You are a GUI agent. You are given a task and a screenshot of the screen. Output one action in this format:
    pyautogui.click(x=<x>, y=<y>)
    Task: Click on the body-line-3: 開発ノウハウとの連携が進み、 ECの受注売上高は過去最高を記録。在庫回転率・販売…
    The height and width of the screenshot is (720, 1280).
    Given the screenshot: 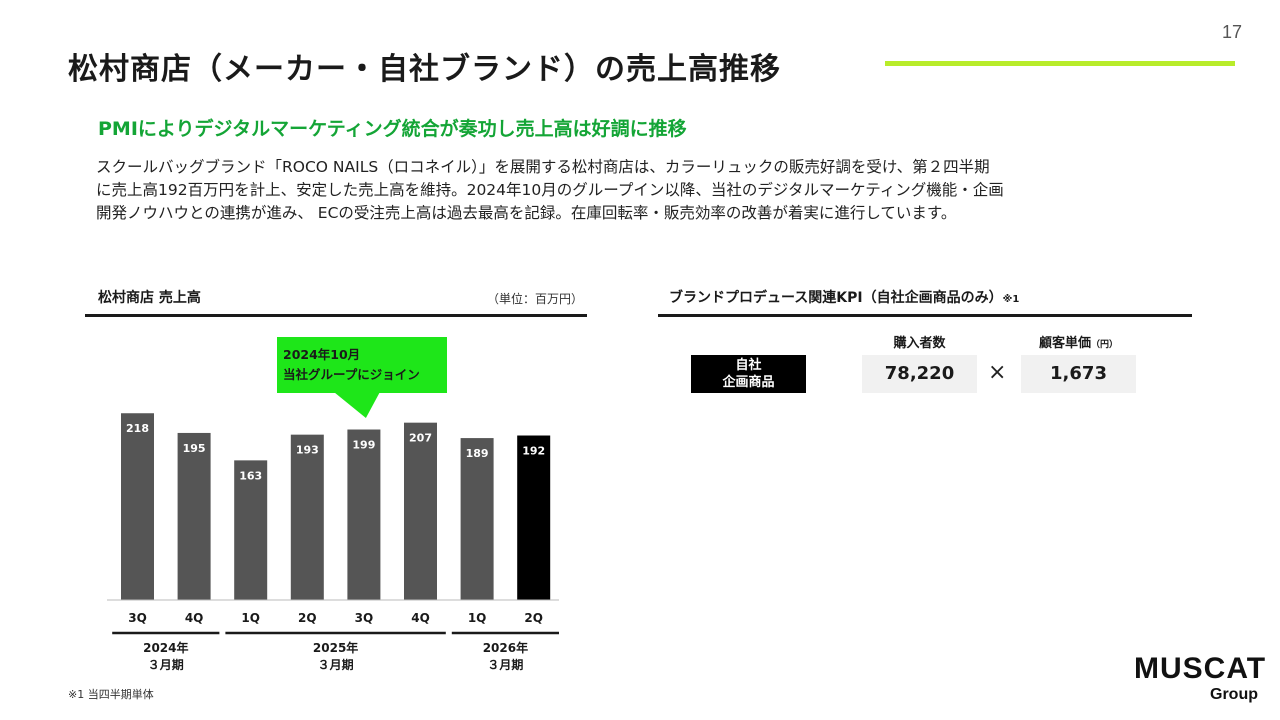 What is the action you would take?
    pyautogui.click(x=526, y=213)
    